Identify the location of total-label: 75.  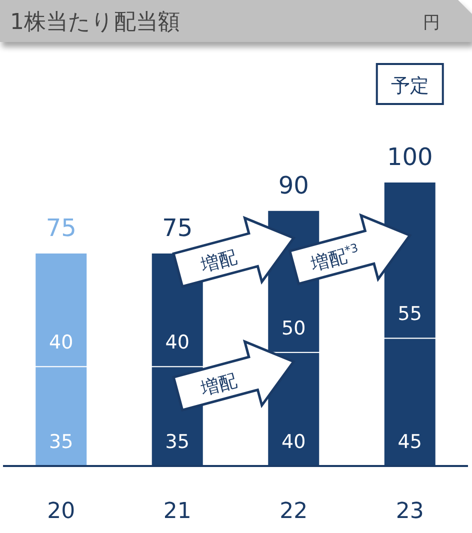
(61, 228).